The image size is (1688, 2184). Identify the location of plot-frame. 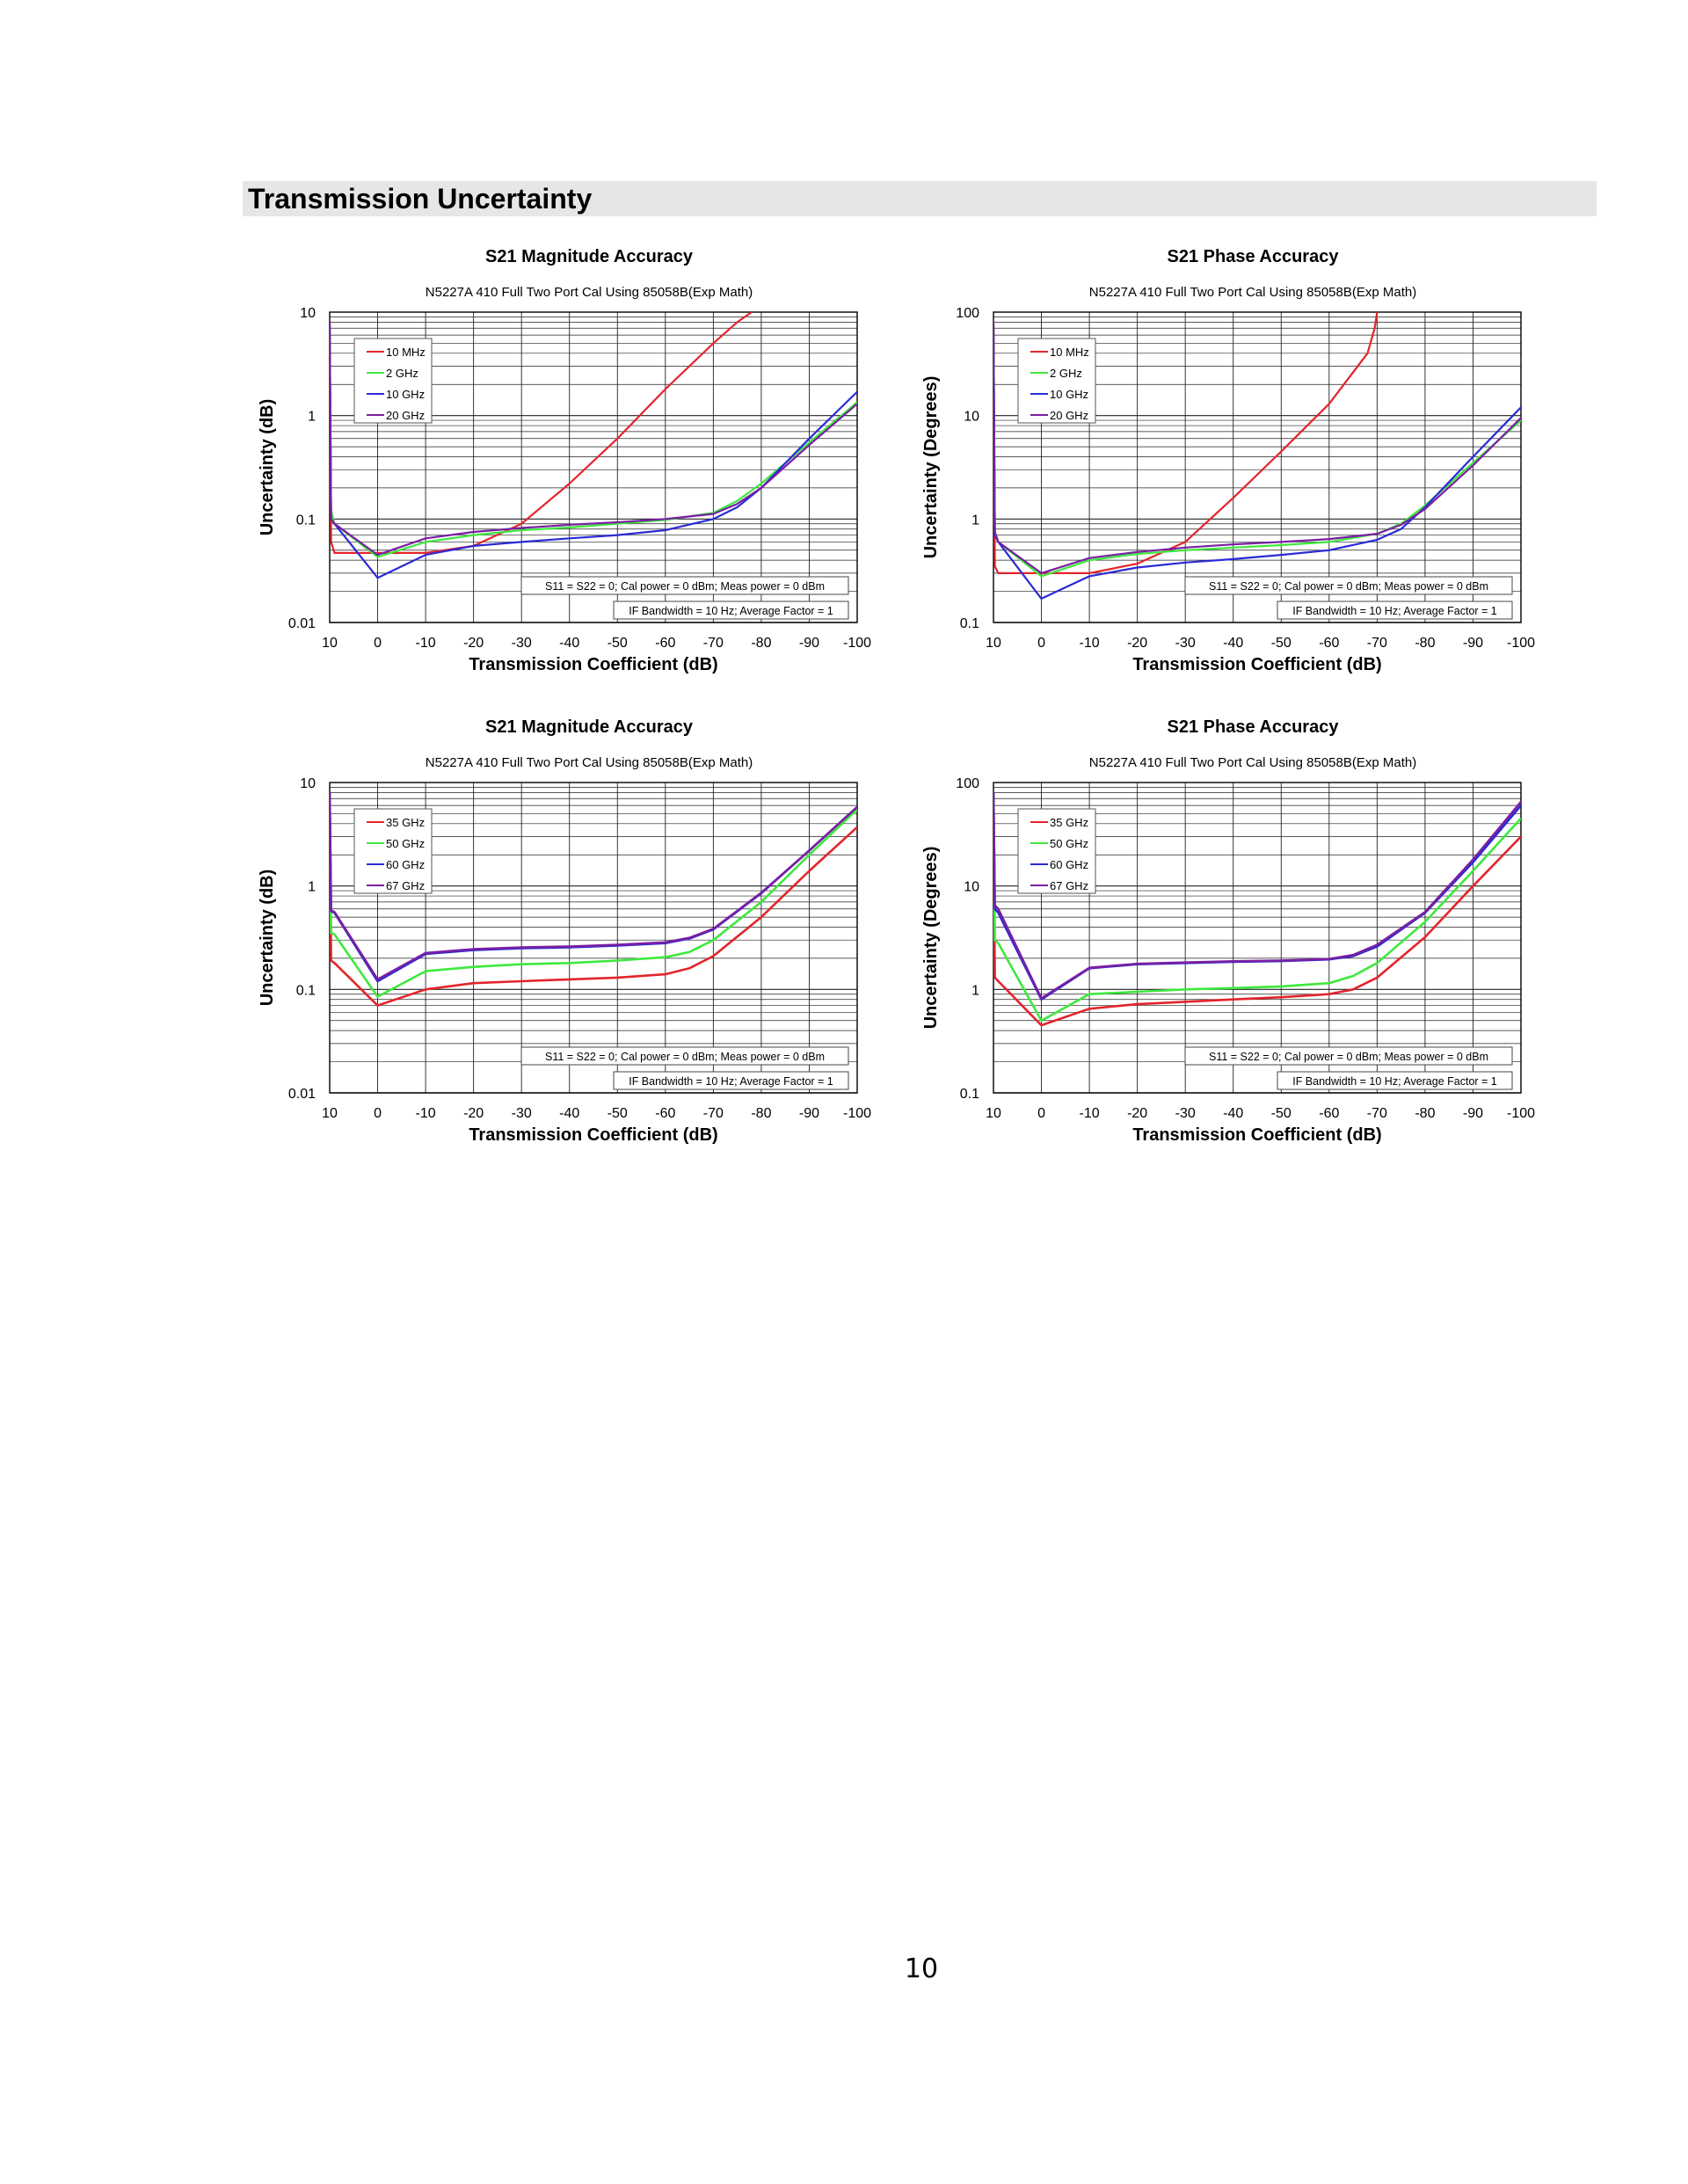
(593, 938).